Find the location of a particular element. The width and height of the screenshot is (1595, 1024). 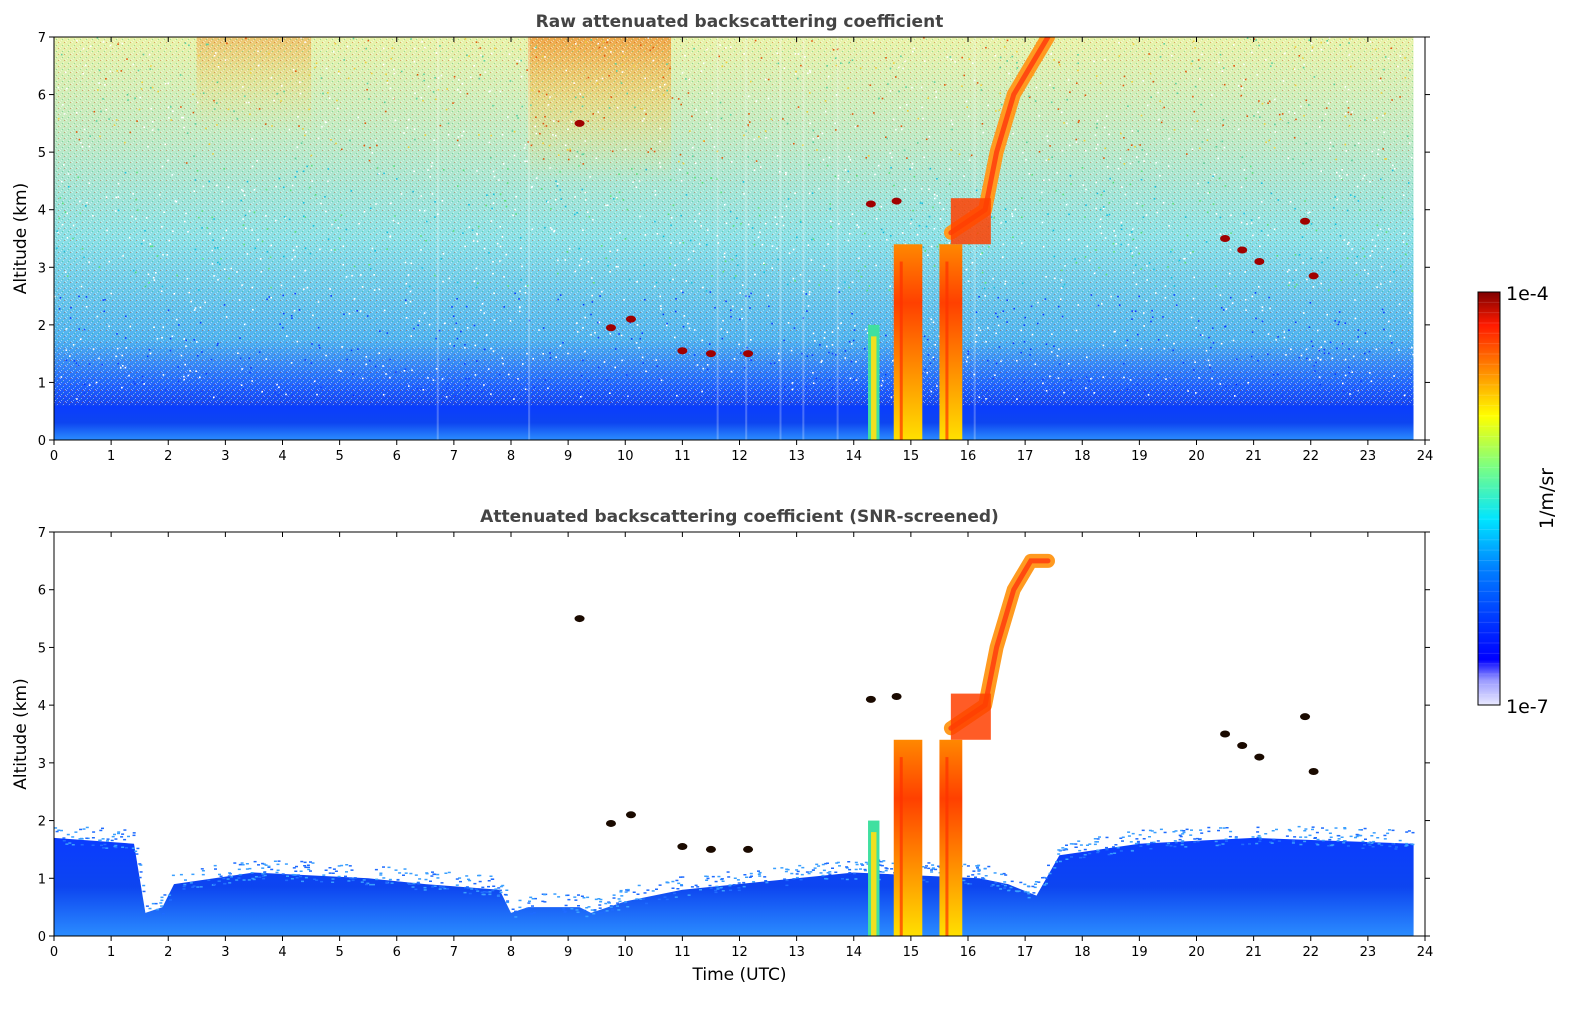

x-tick-label: 5 is located at coordinates (339, 456).